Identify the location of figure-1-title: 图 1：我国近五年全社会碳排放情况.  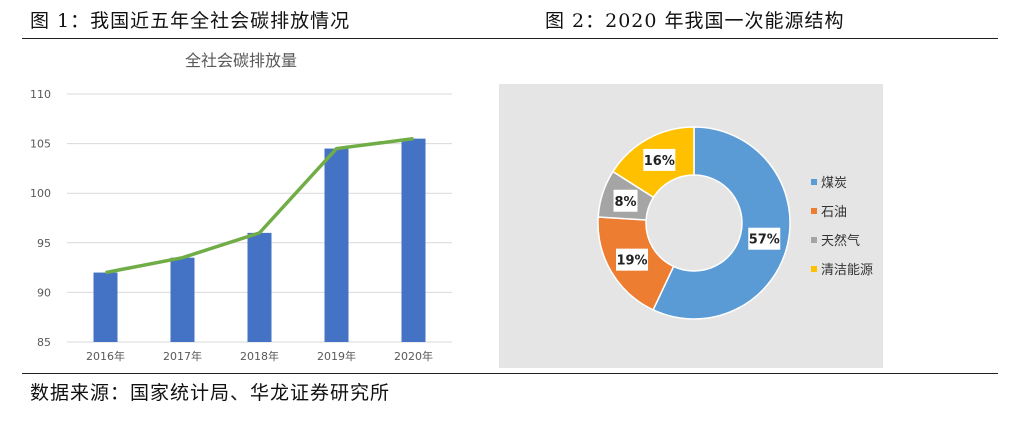
(190, 21).